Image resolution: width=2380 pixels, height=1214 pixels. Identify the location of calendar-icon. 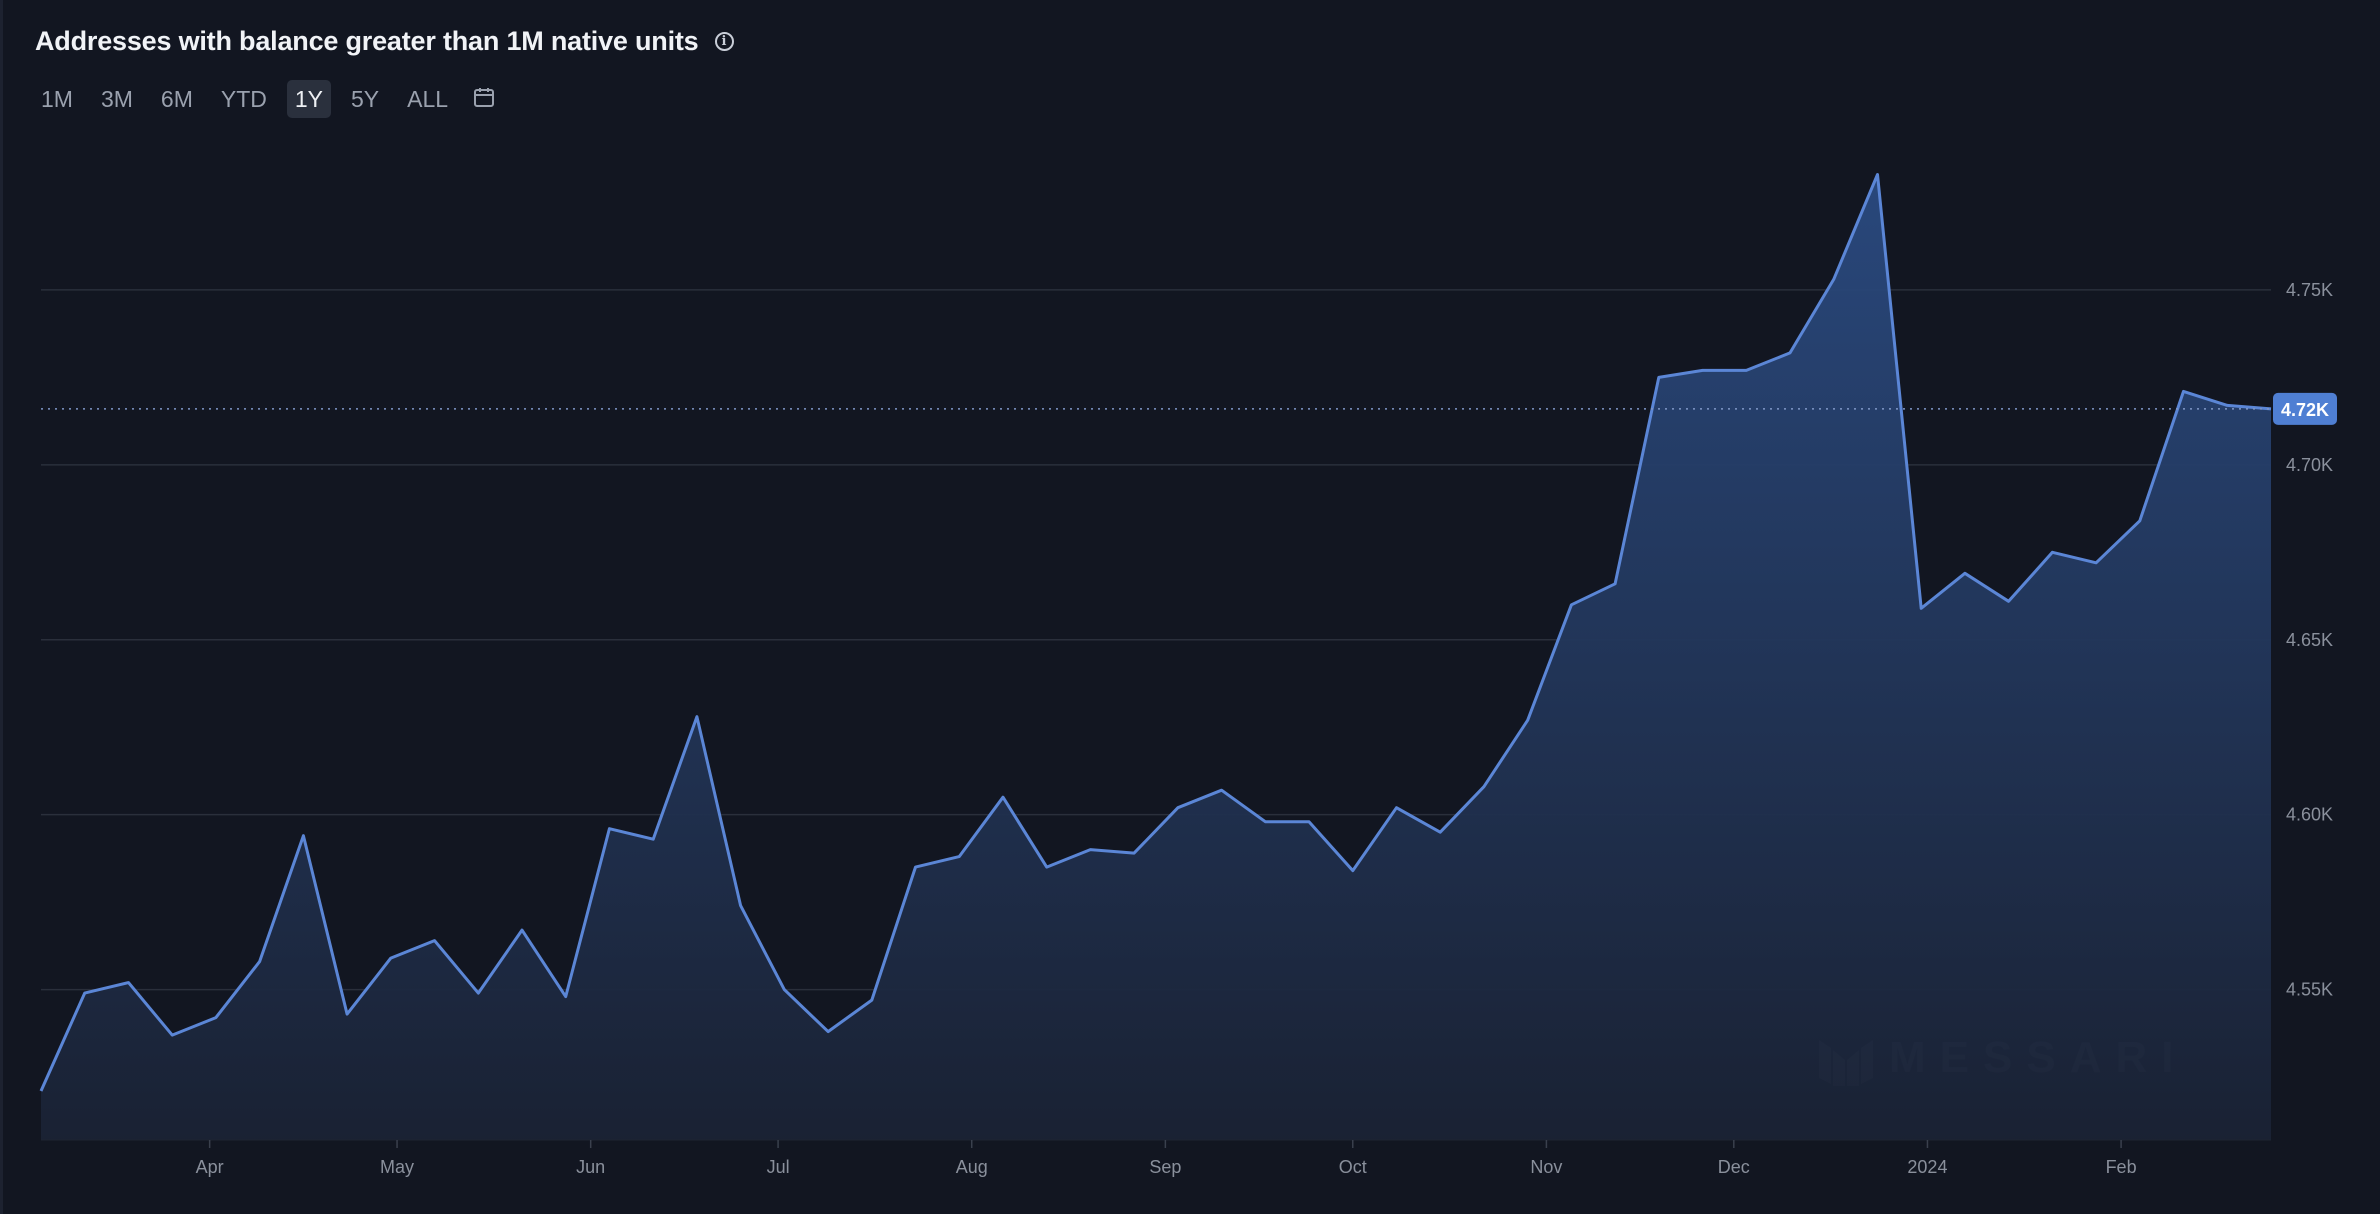
(482, 99).